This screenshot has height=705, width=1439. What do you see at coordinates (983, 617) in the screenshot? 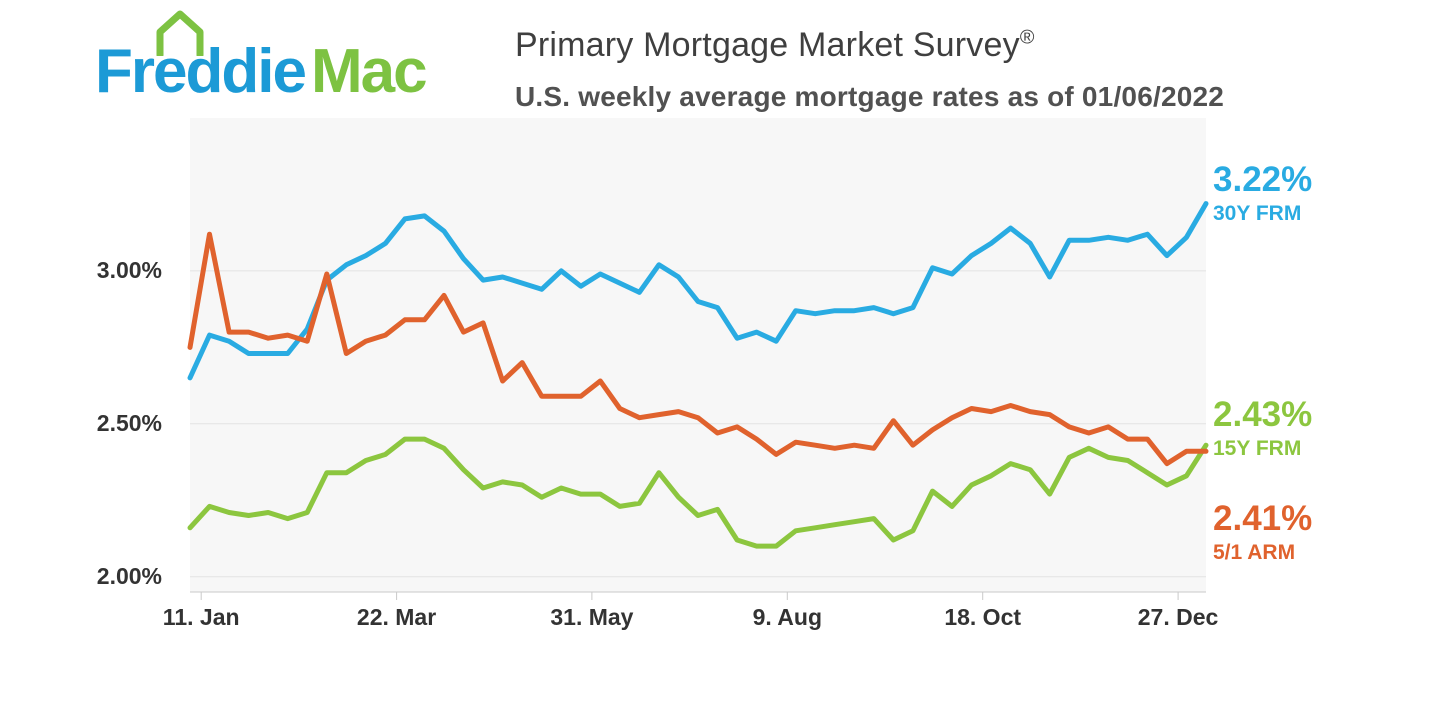
I see `x-axis-label: 18. Oct` at bounding box center [983, 617].